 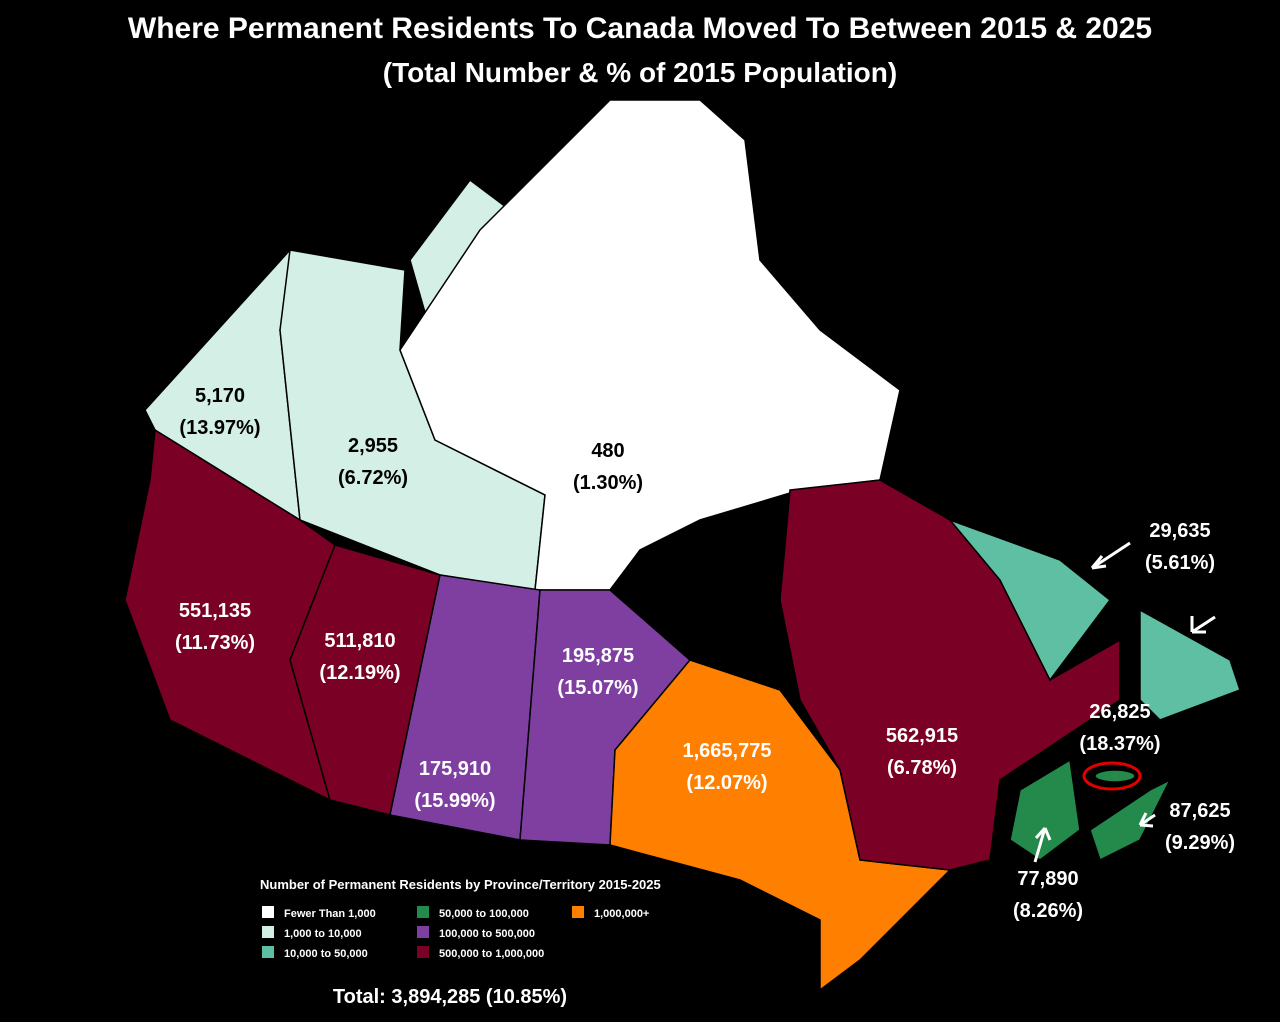 What do you see at coordinates (1180, 563) in the screenshot?
I see `region-percent: (5.61%)` at bounding box center [1180, 563].